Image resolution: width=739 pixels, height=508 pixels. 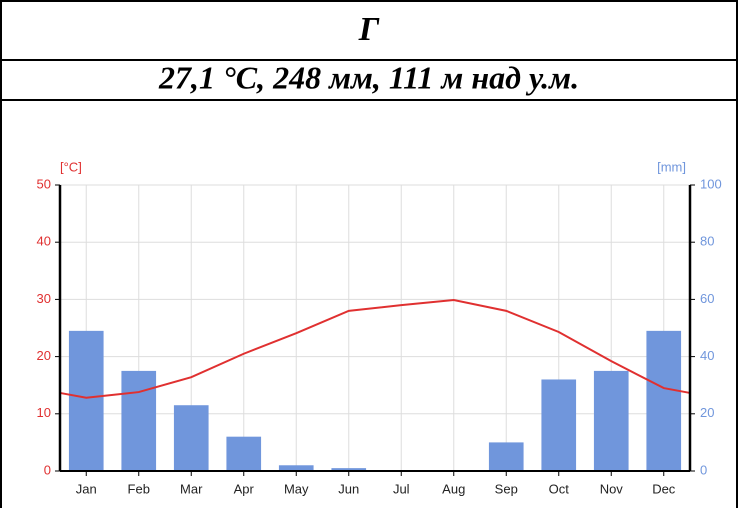 What do you see at coordinates (47, 469) in the screenshot?
I see `y-tick-label: 0` at bounding box center [47, 469].